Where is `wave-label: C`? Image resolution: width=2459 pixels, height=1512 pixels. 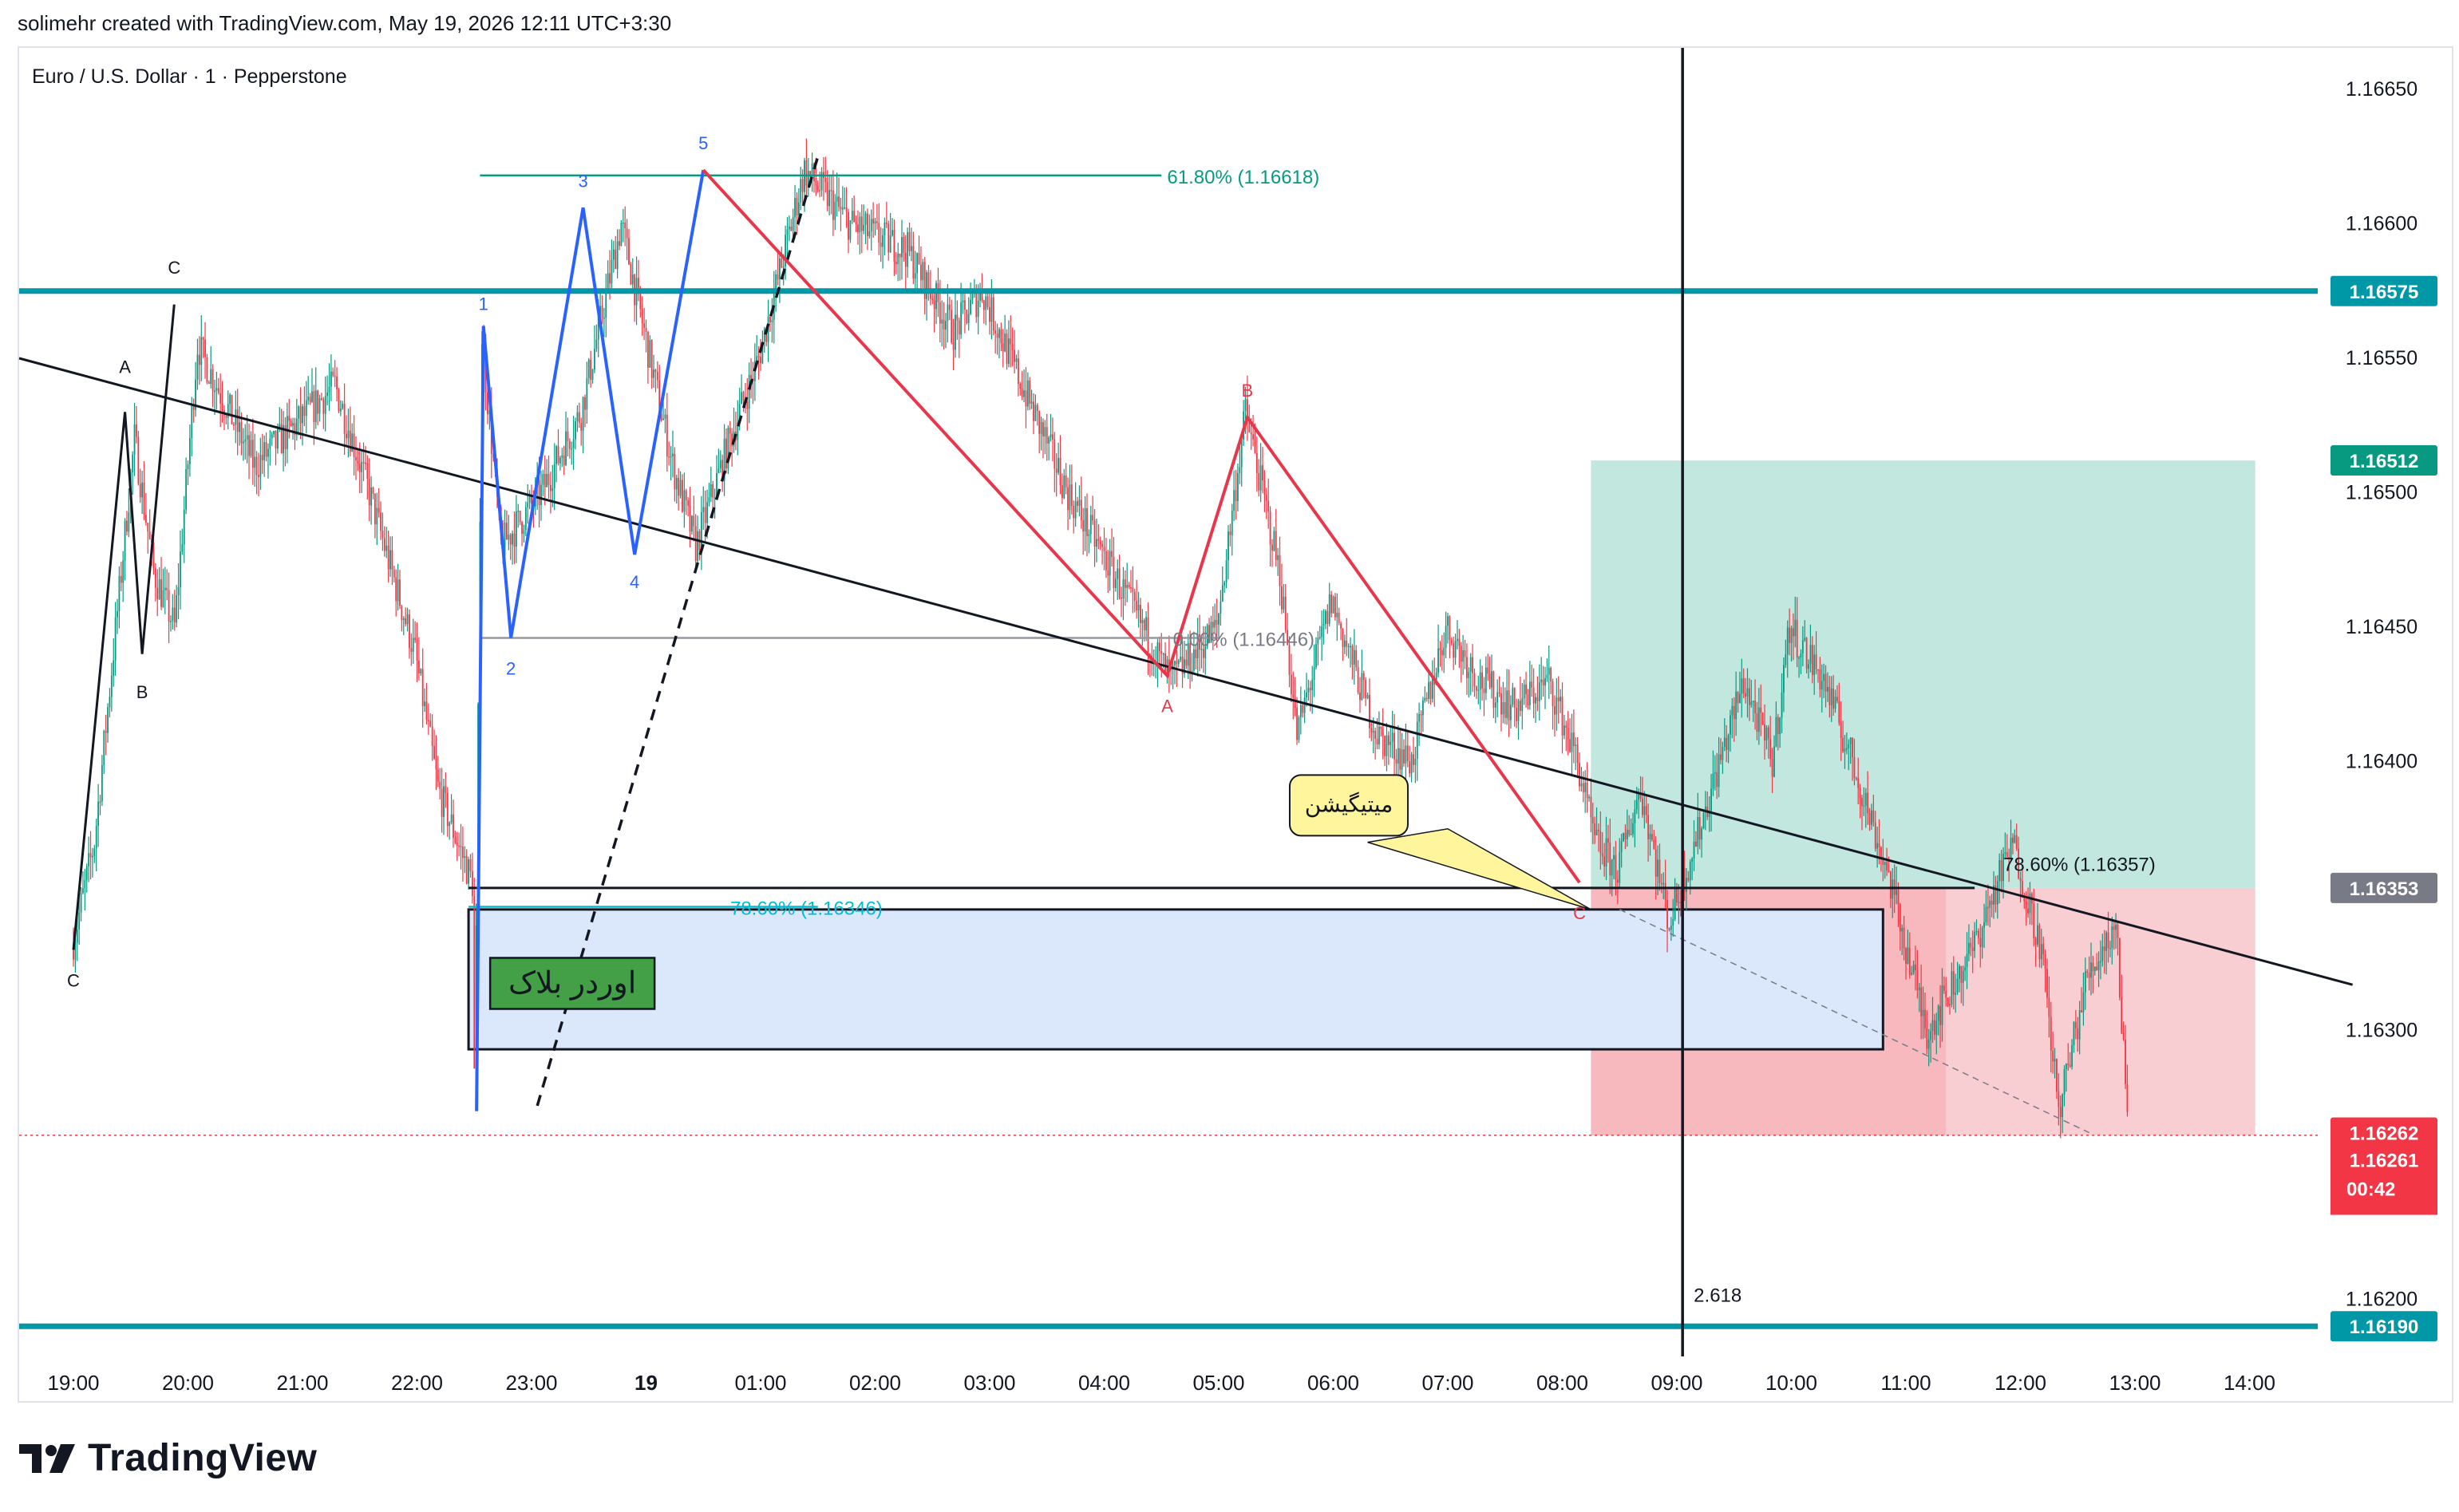 wave-label: C is located at coordinates (73, 980).